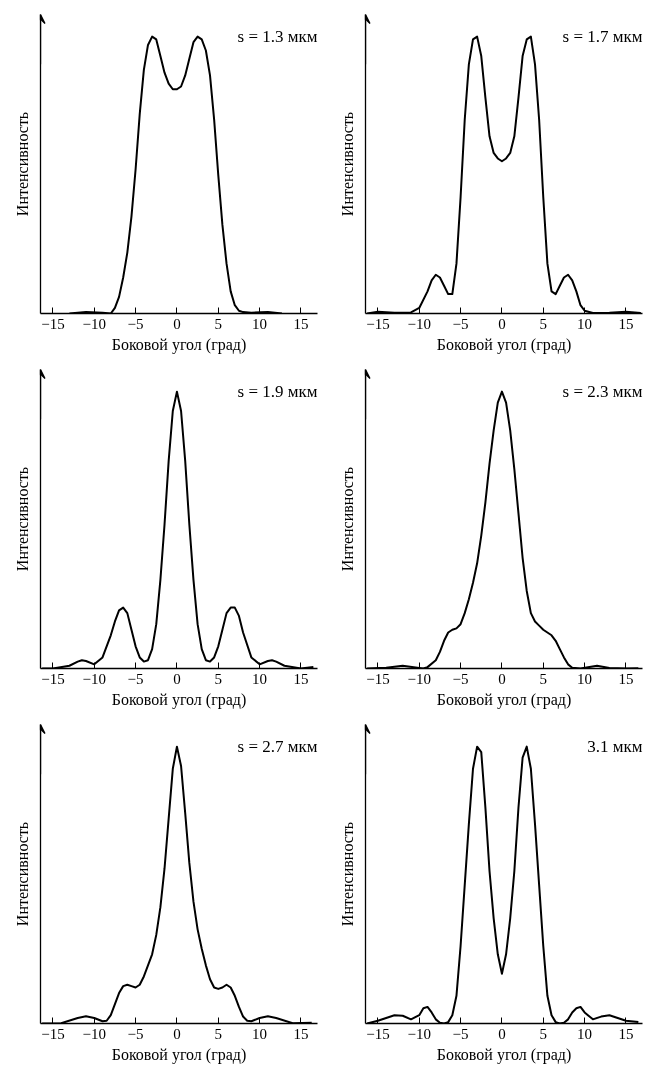 The width and height of the screenshot is (657, 1077). Describe the element at coordinates (602, 37) in the screenshot. I see `annotation: s = 1.7 мкм` at that location.